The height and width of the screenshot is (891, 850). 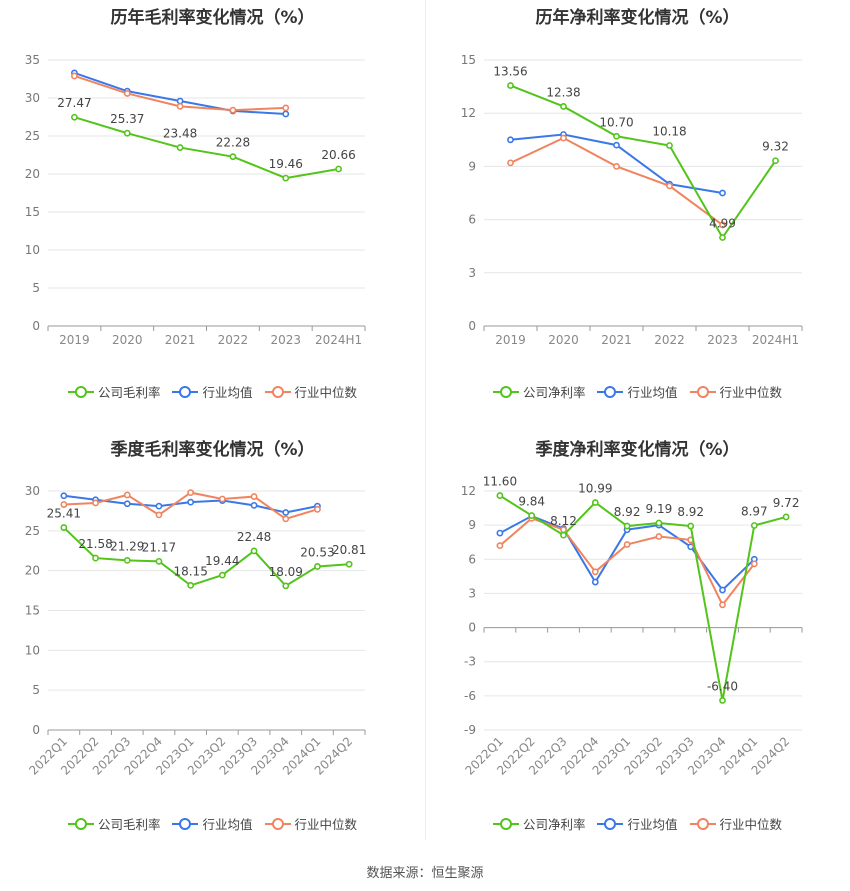 What do you see at coordinates (669, 131) in the screenshot?
I see `data-label: 10.18` at bounding box center [669, 131].